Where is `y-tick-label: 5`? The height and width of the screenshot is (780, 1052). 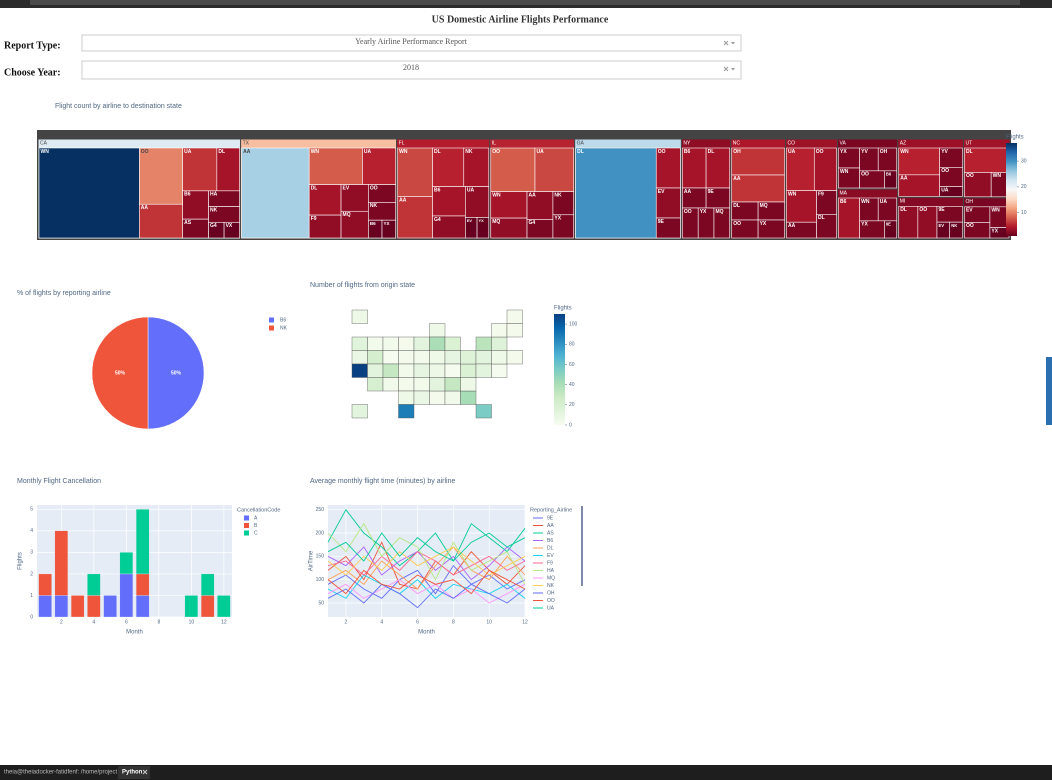
y-tick-label: 5 is located at coordinates (31, 510).